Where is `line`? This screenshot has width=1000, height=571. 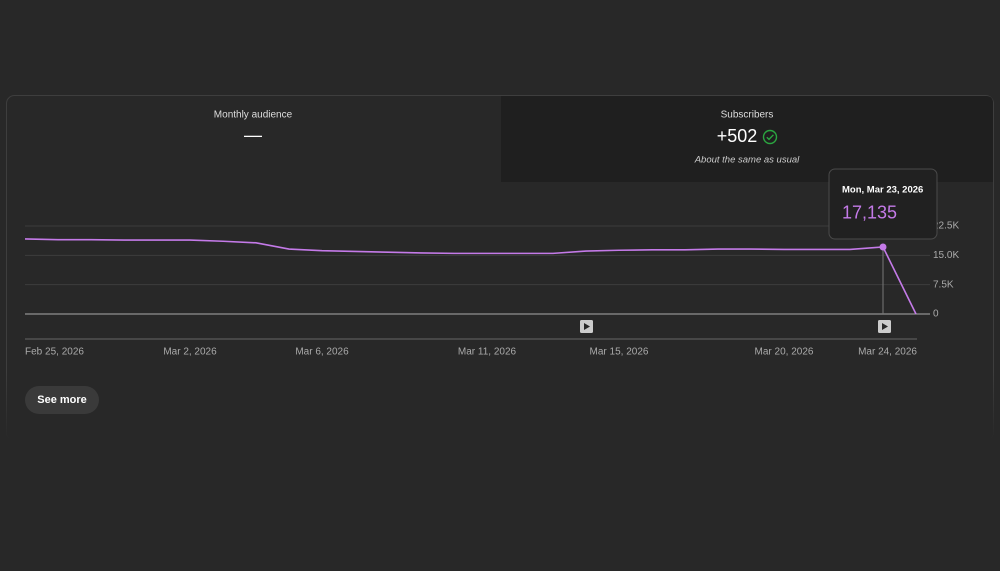
line is located at coordinates (470, 276).